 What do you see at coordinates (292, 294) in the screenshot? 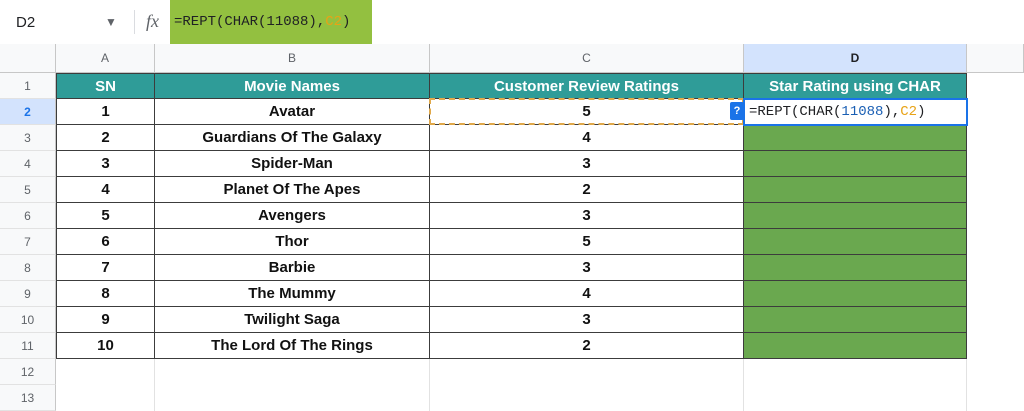
I see `movie-name-cell: The Mummy` at bounding box center [292, 294].